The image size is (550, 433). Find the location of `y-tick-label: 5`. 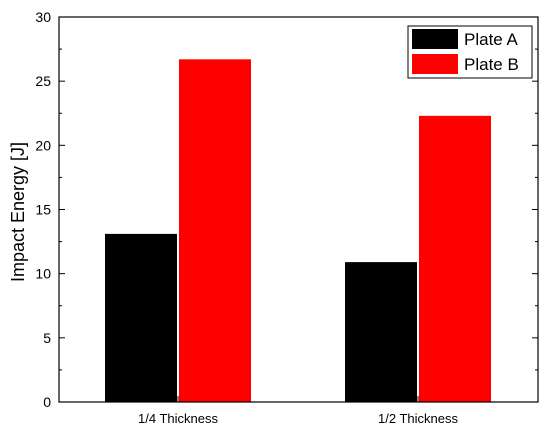

y-tick-label: 5 is located at coordinates (47, 338).